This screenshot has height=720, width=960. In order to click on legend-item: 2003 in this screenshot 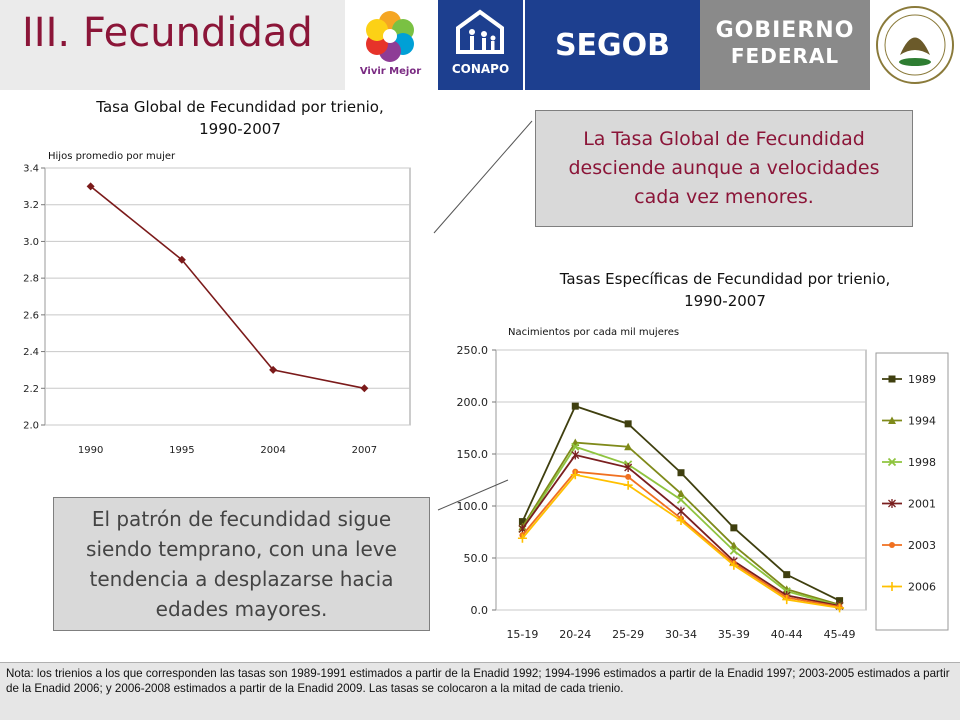, I will do `click(909, 545)`.